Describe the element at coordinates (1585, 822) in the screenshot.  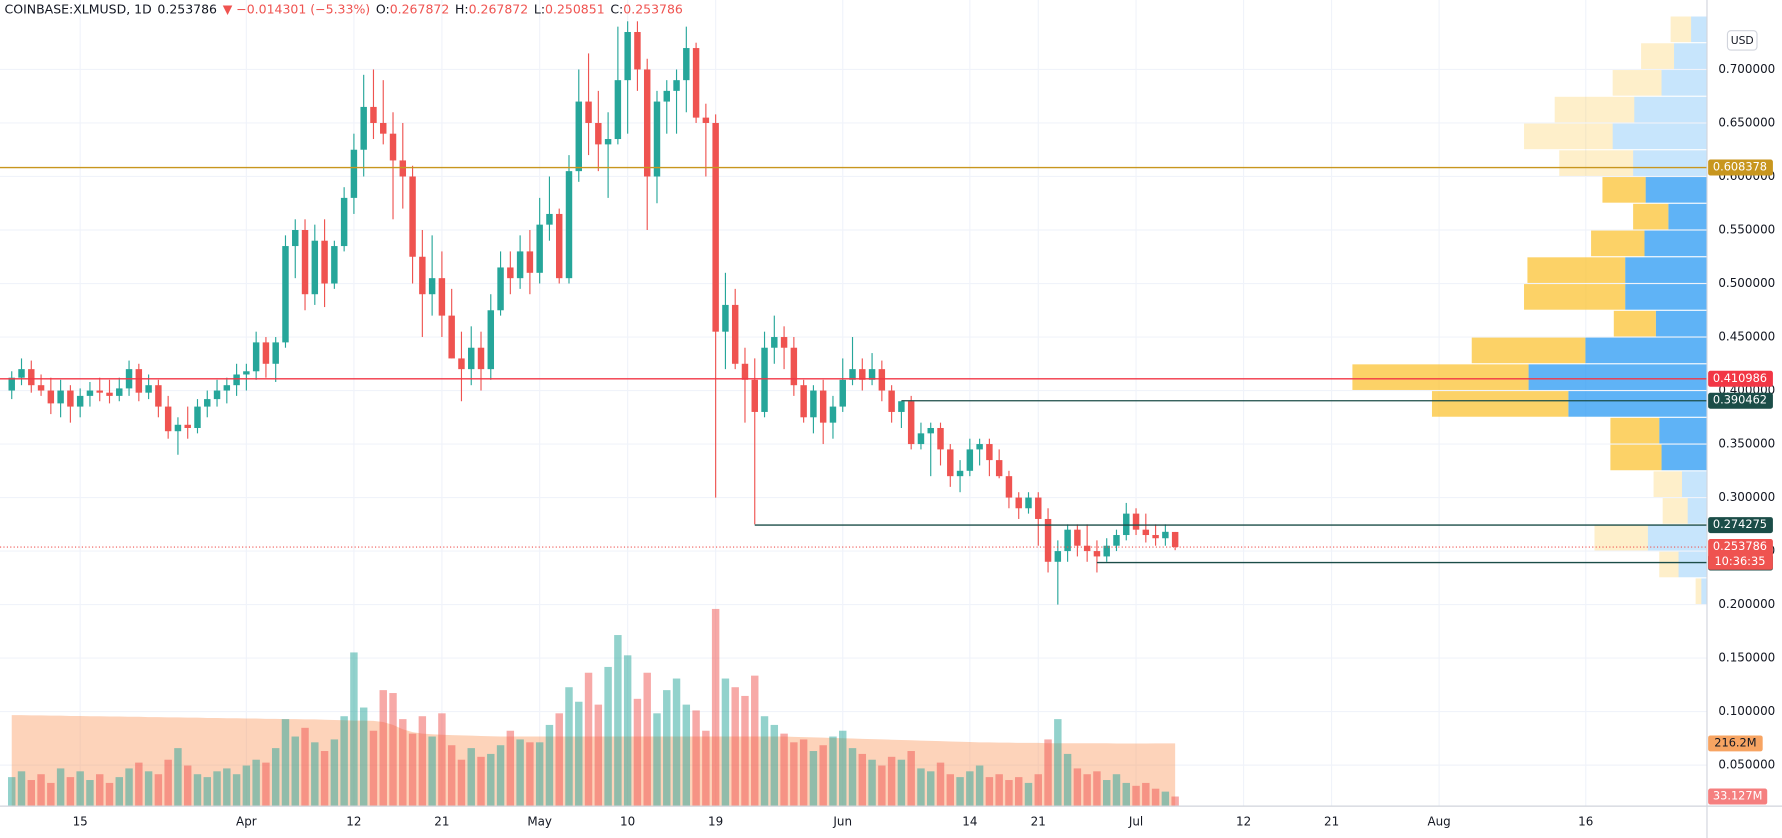
I see `x-tick-label: 16` at that location.